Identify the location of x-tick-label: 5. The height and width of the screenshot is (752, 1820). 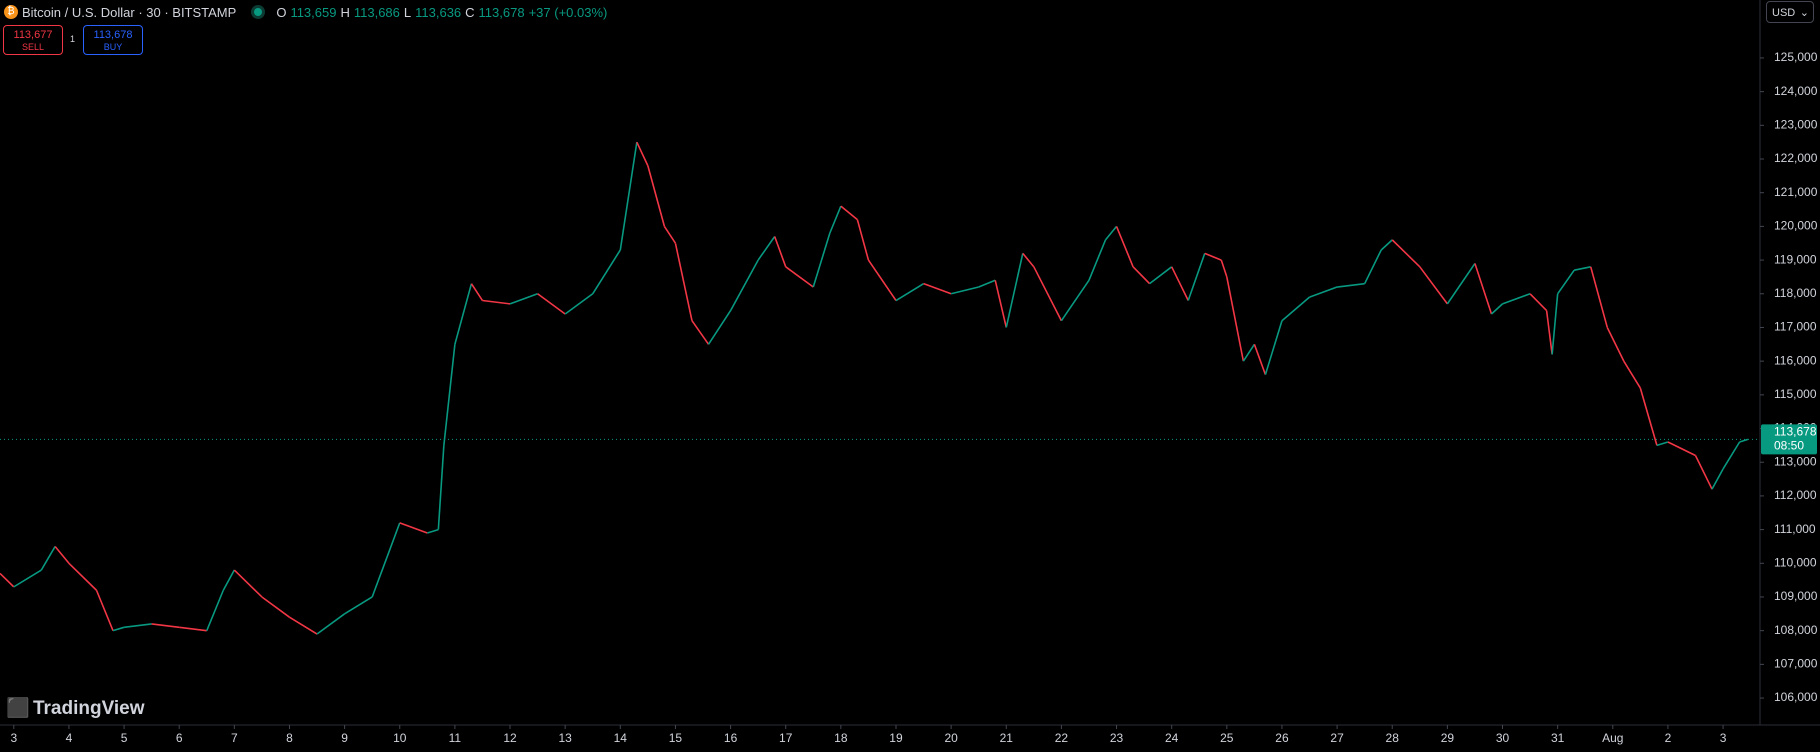
(124, 738).